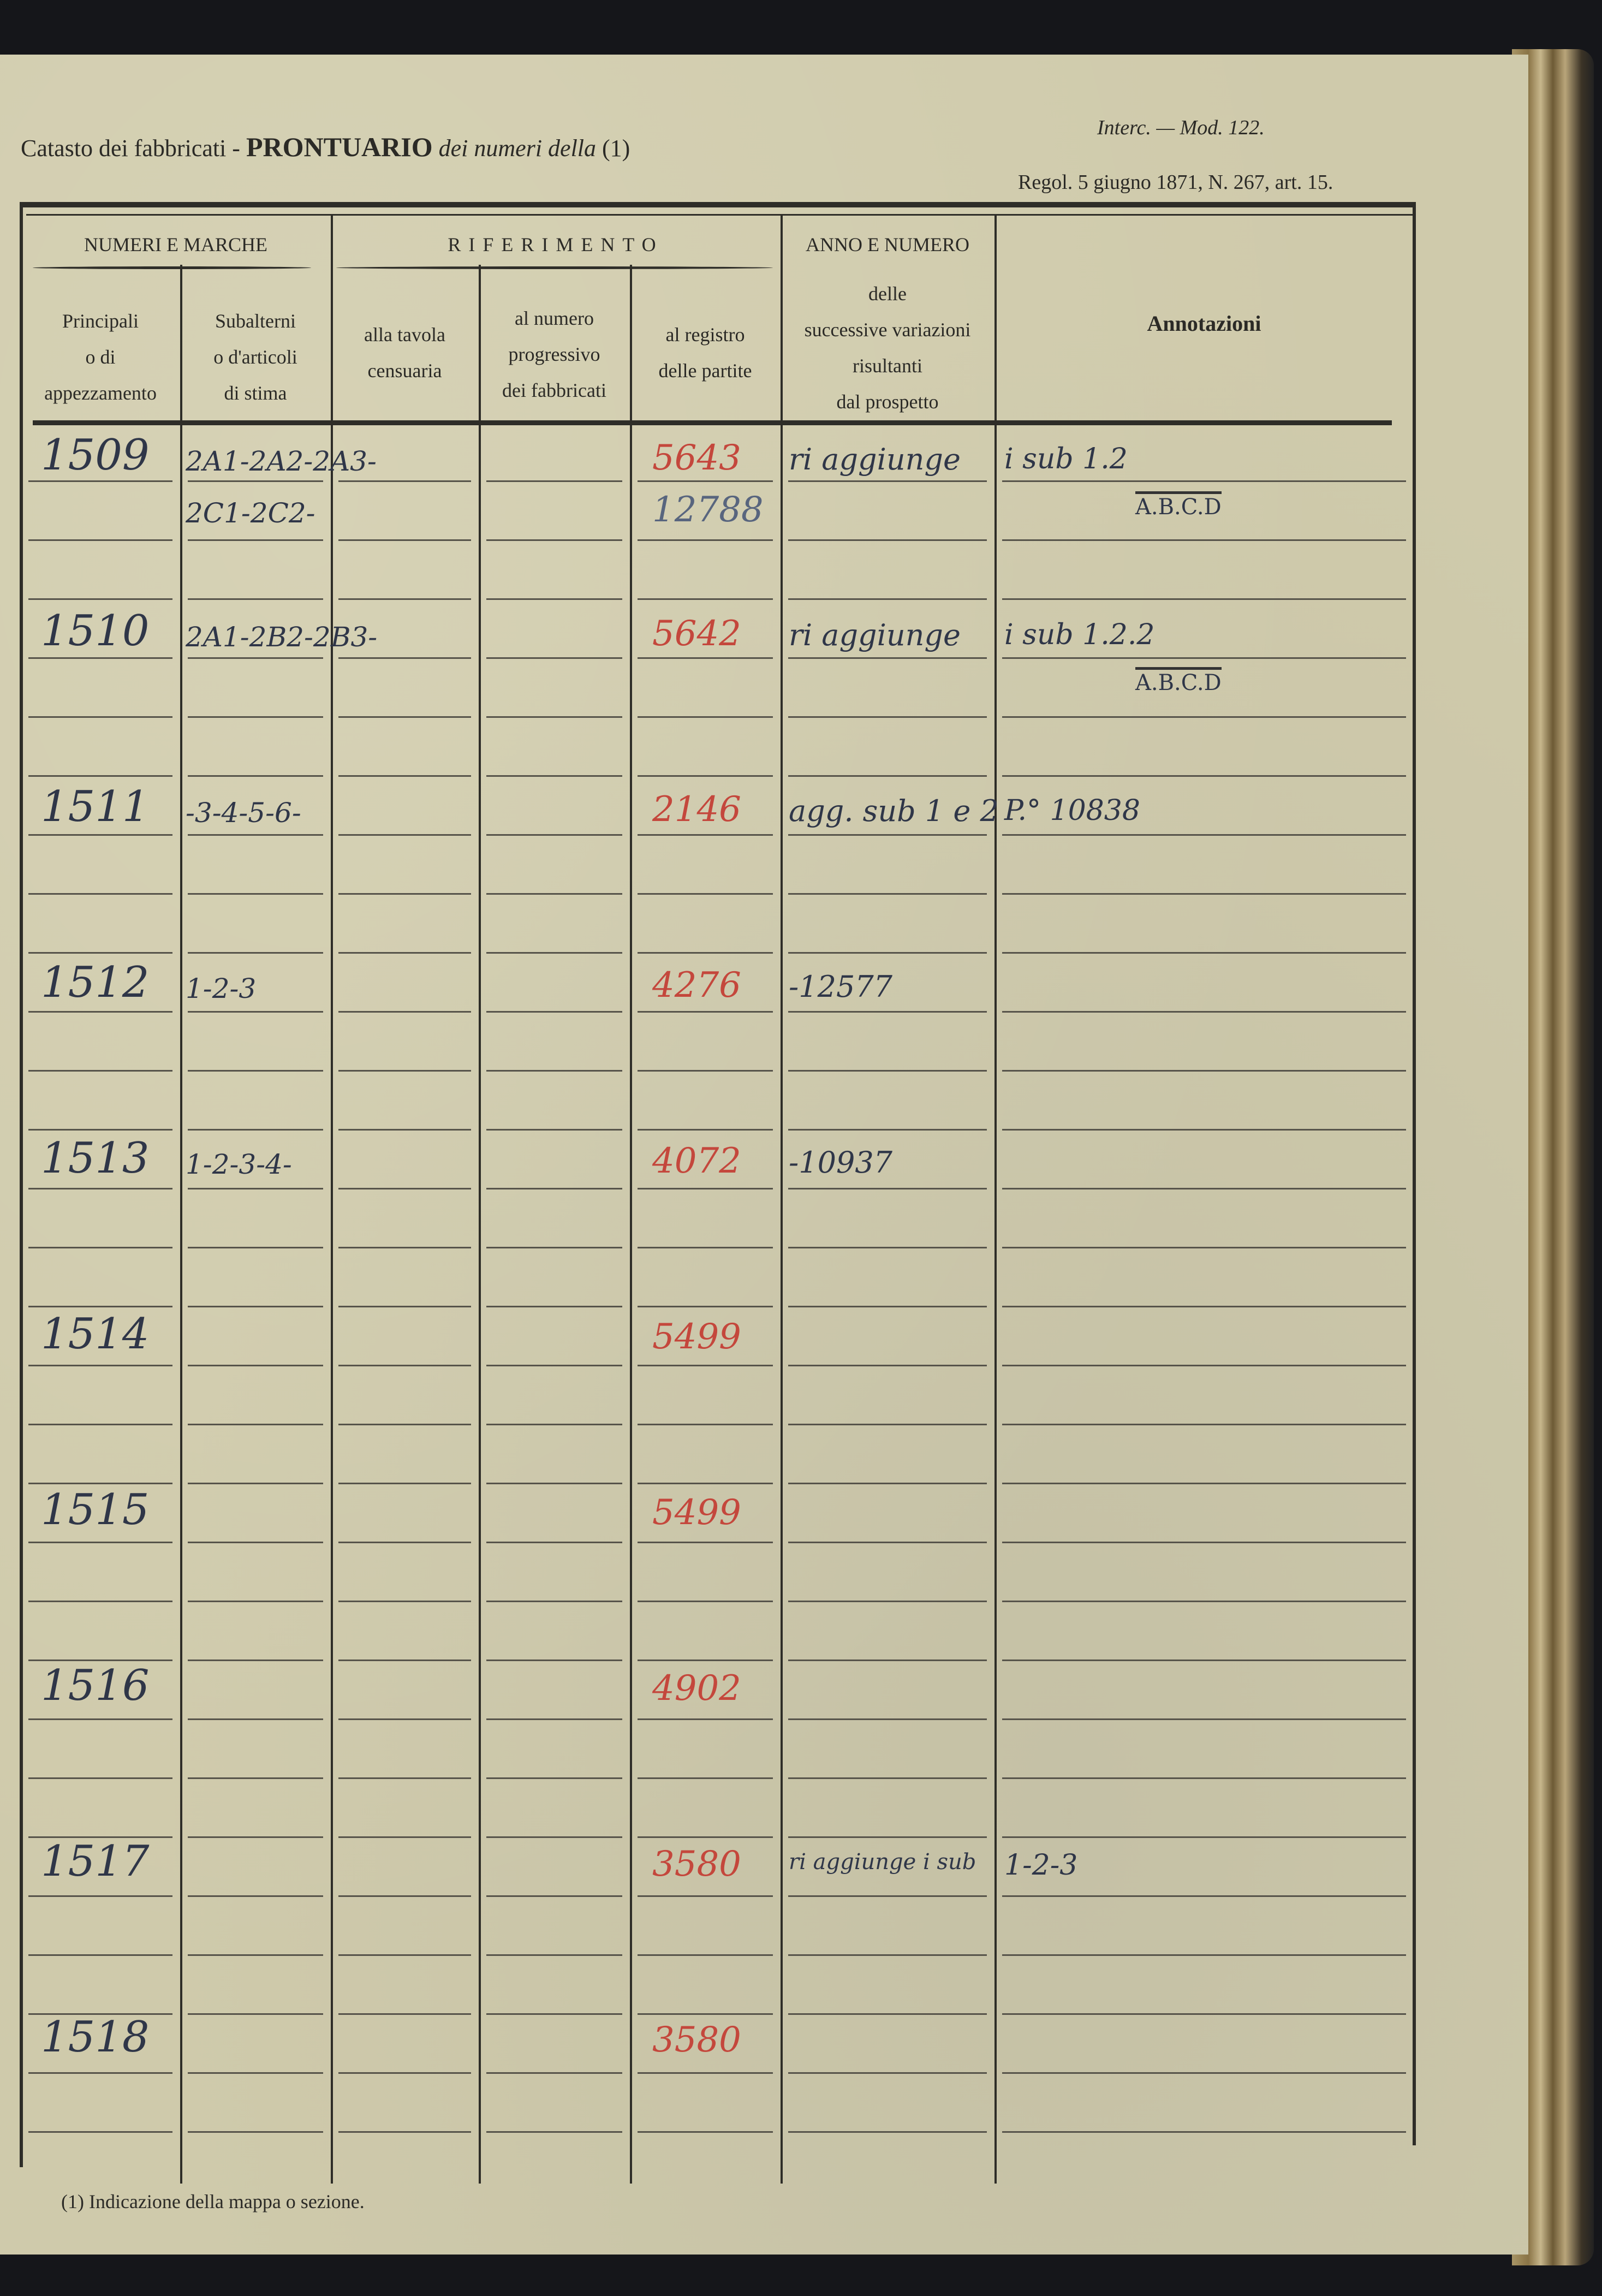 Image resolution: width=1602 pixels, height=2296 pixels. Describe the element at coordinates (1041, 1865) in the screenshot. I see `annotation: 1-2-3` at that location.